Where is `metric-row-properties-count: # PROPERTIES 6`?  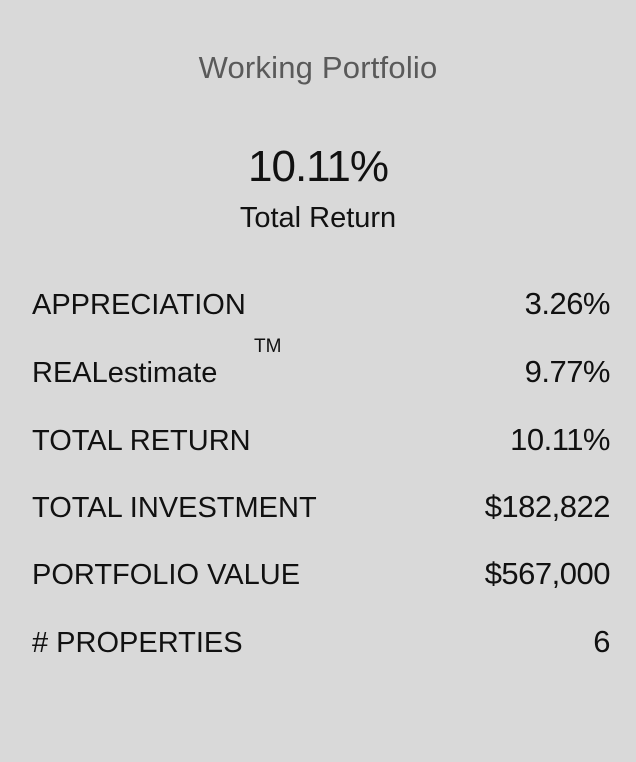
metric-row-properties-count: # PROPERTIES 6 is located at coordinates (321, 640).